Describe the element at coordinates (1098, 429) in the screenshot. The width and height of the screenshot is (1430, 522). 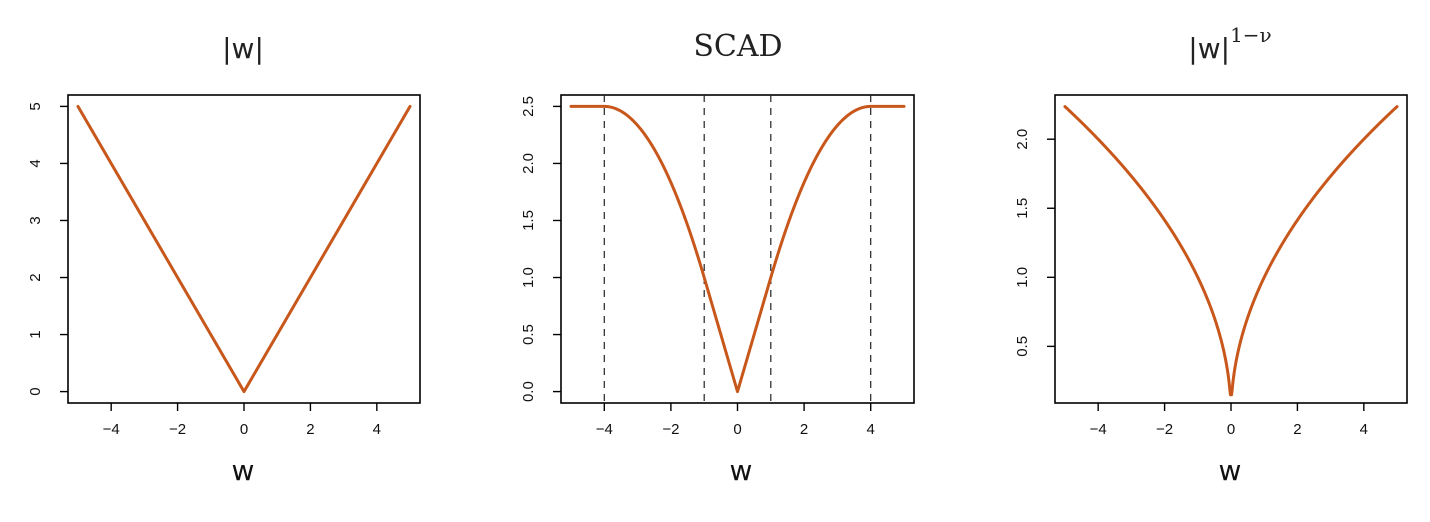
I see `panel-power-xtick-label: −4` at that location.